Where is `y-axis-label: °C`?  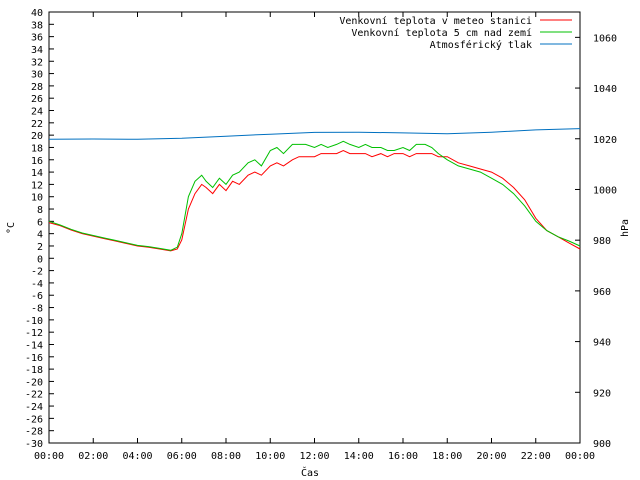 y-axis-label: °C is located at coordinates (11, 228).